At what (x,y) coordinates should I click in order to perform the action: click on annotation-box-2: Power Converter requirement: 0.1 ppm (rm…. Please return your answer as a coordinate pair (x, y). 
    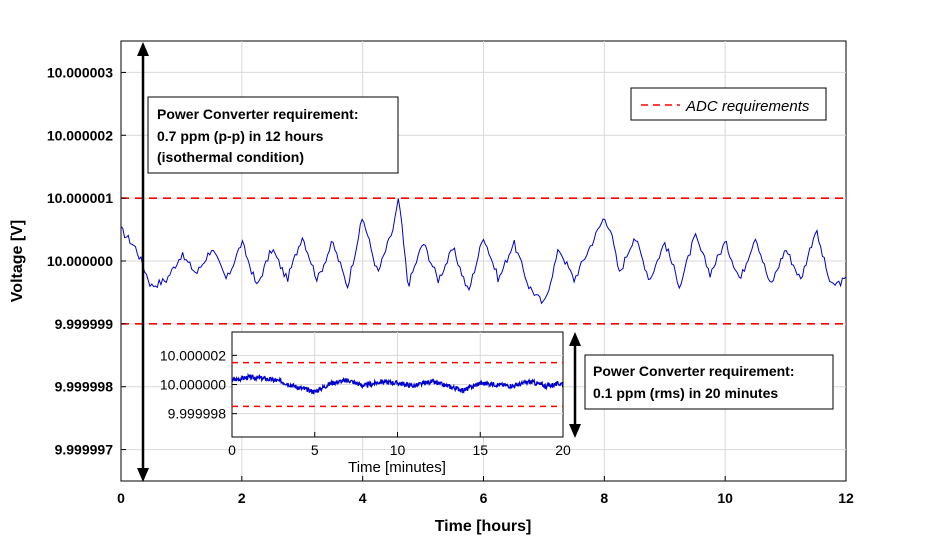
    Looking at the image, I should click on (709, 382).